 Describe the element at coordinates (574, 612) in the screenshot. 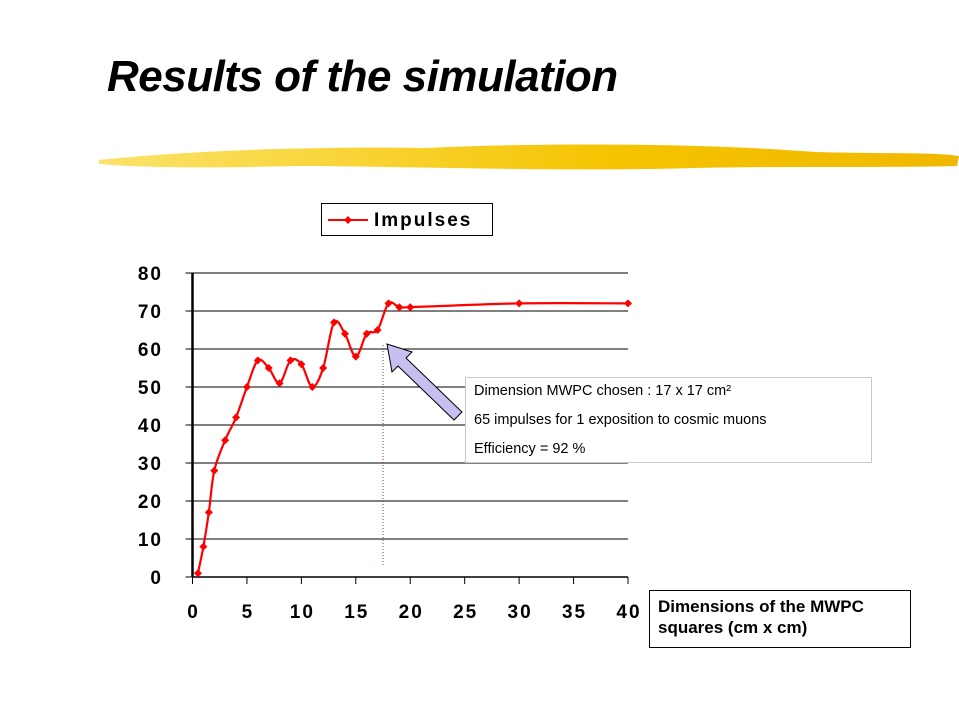

I see `x-tick-label: 35` at that location.